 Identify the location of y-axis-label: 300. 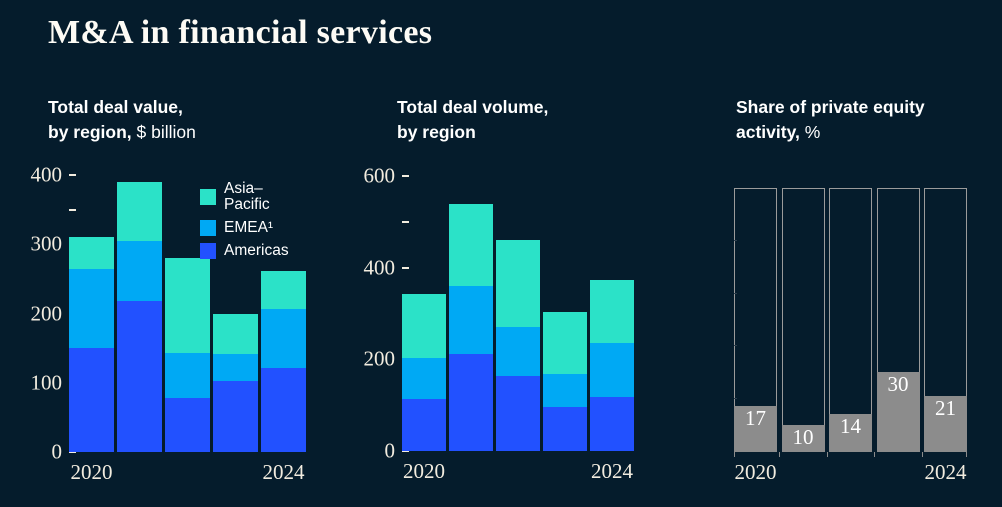
(46, 243).